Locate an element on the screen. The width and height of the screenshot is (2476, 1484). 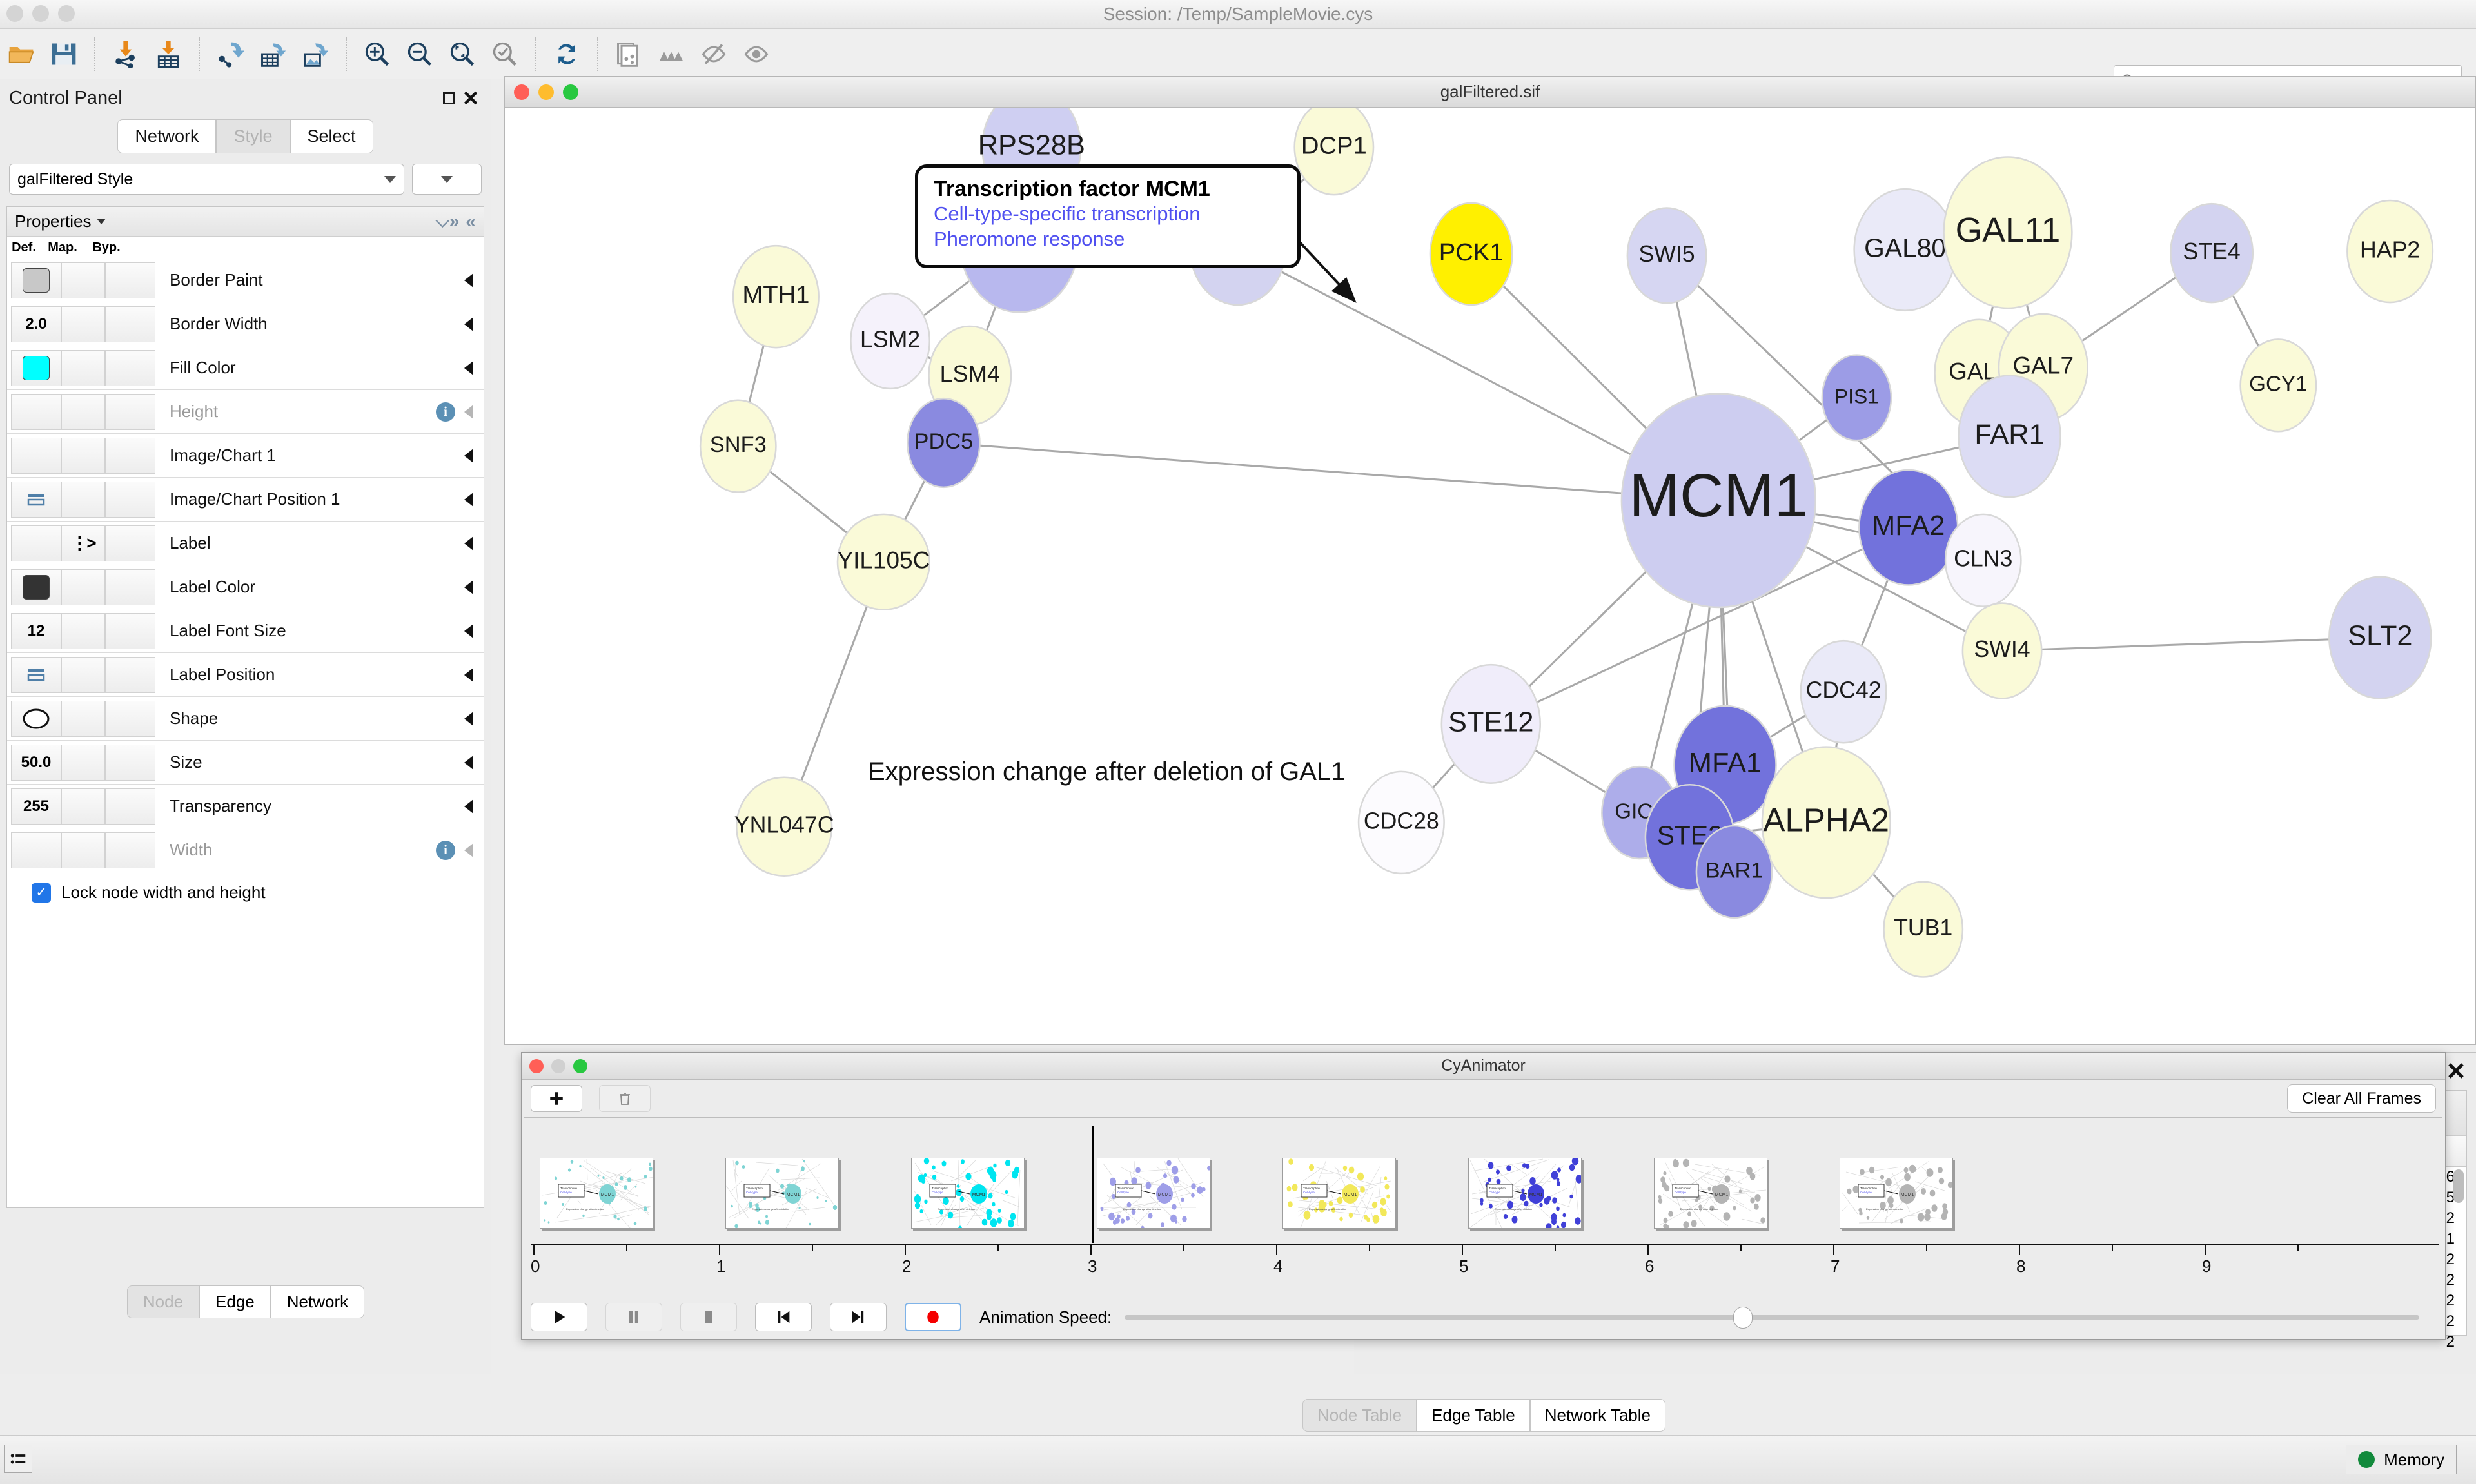
network-node: PIS1 is located at coordinates (1856, 398).